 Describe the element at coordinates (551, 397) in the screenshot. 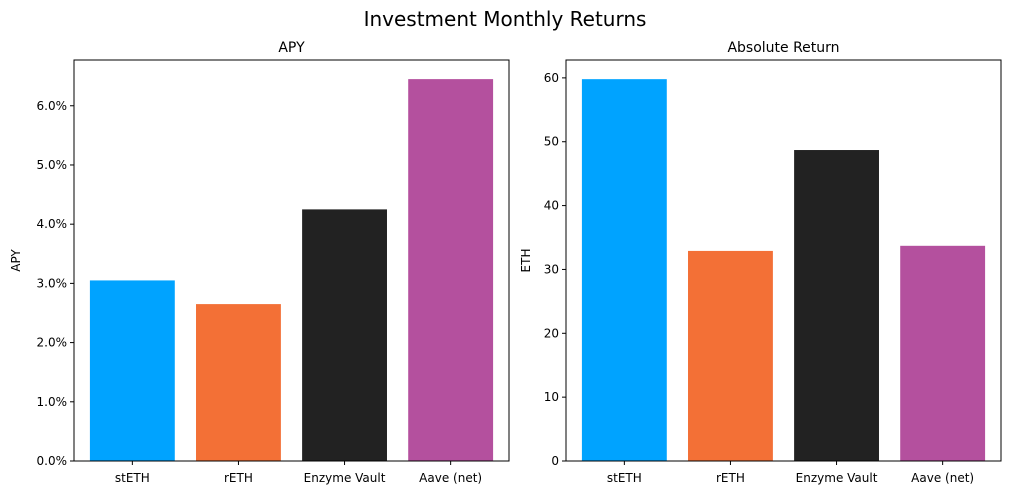

I see `abs-return-y-tick-label: 10` at that location.